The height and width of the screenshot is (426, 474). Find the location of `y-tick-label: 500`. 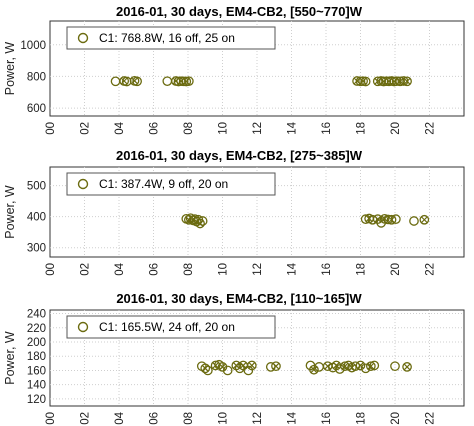

y-tick-label: 500 is located at coordinates (36, 187).